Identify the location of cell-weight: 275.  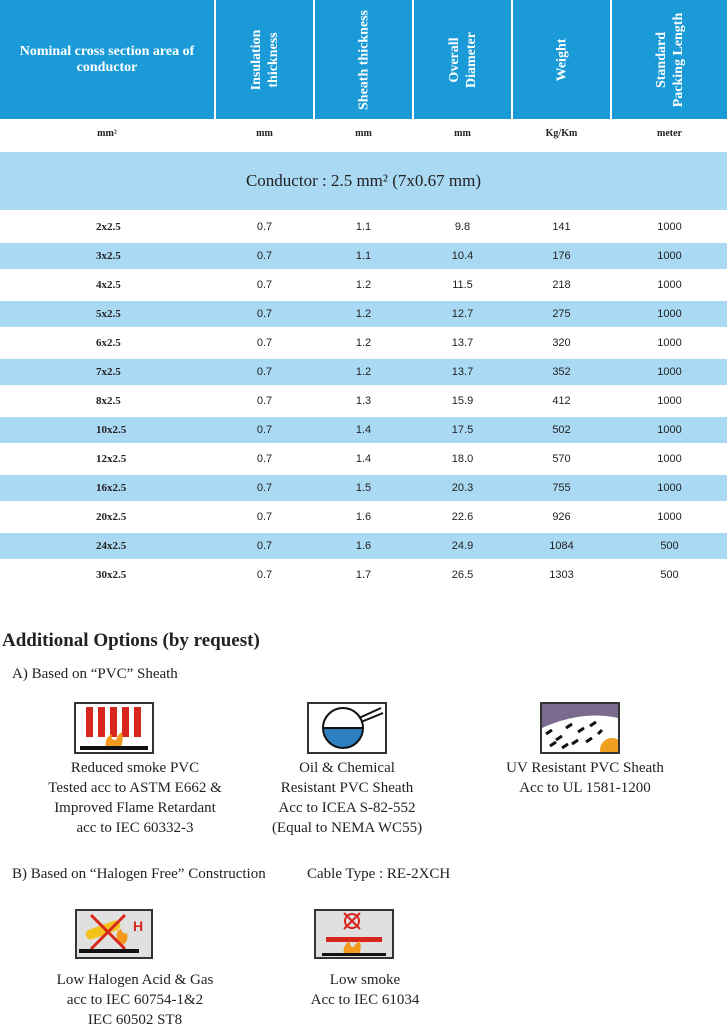
(561, 314).